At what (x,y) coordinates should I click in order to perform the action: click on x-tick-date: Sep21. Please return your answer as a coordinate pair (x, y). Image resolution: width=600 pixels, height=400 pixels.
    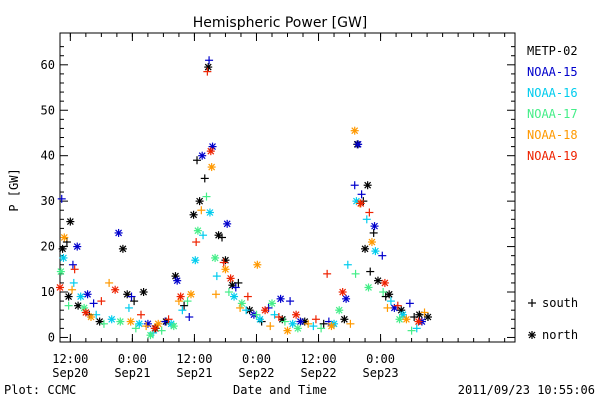
    Looking at the image, I should click on (132, 373).